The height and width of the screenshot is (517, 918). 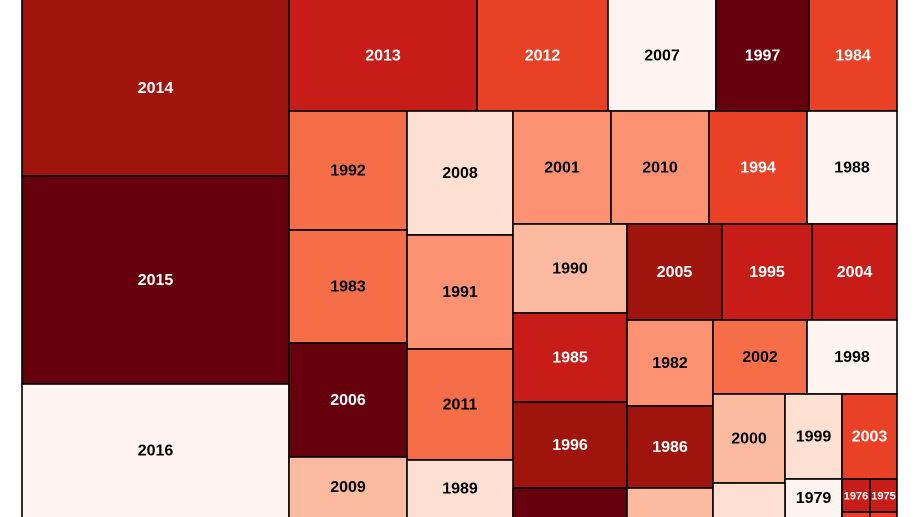 I want to click on tile-2013, so click(x=383, y=56).